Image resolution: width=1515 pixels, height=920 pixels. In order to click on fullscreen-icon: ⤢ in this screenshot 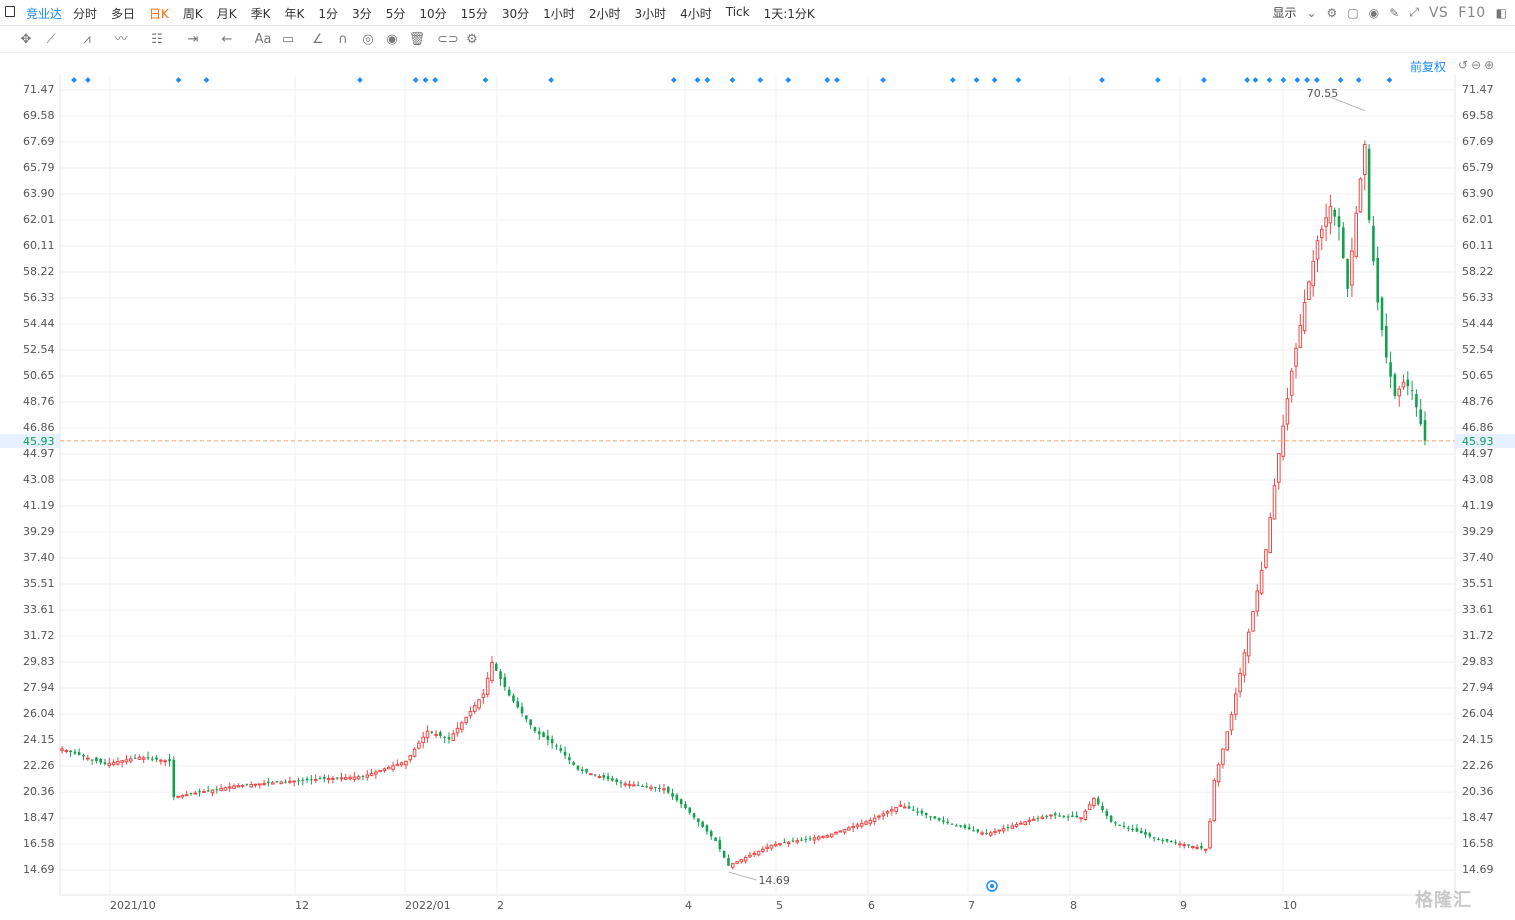, I will do `click(1414, 12)`.